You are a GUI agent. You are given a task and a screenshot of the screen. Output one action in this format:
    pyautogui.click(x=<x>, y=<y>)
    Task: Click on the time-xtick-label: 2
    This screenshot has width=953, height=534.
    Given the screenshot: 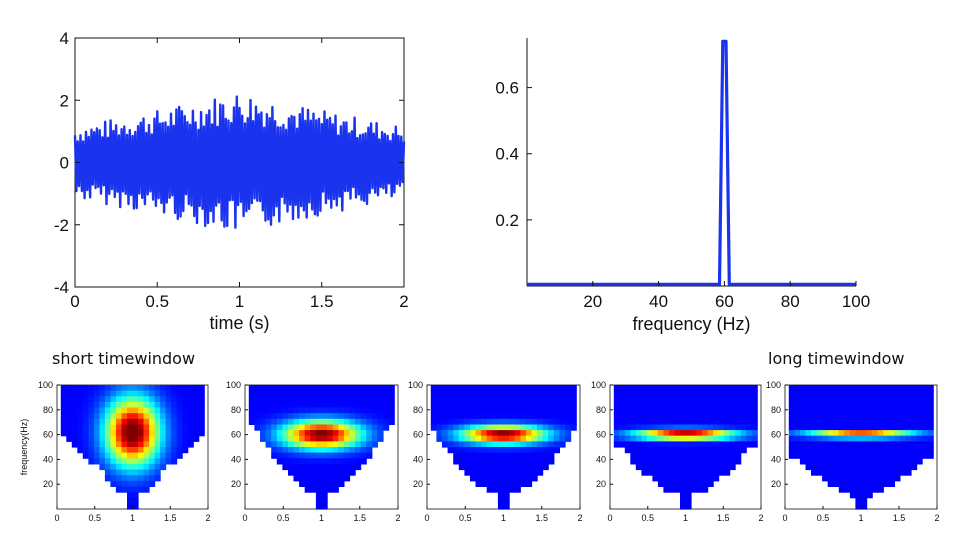 What is the action you would take?
    pyautogui.click(x=403, y=301)
    